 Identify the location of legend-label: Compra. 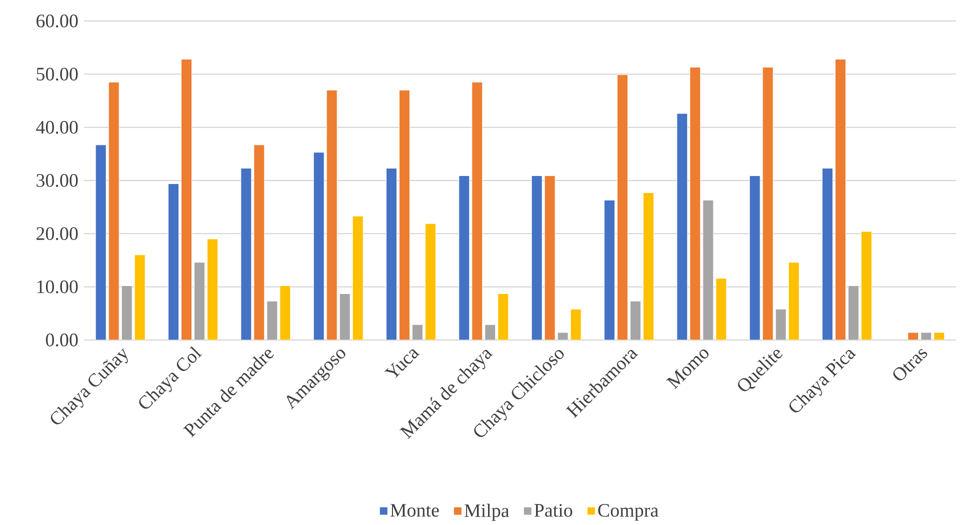
(628, 512).